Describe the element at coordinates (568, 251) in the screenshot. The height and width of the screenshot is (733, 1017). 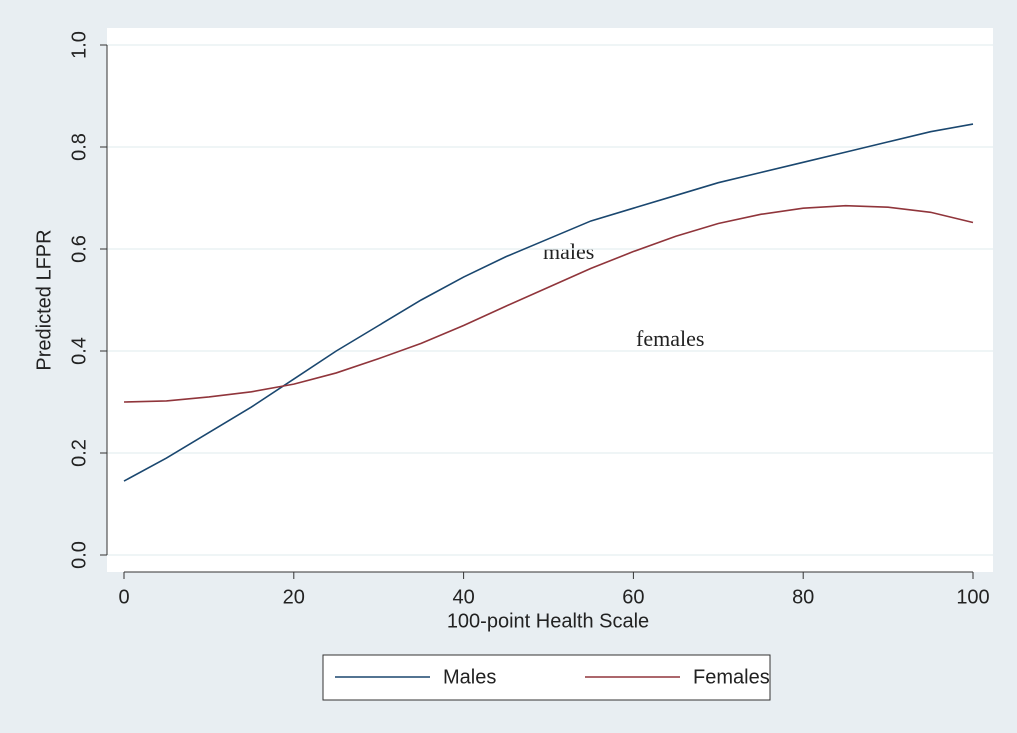
I see `annotation: males` at that location.